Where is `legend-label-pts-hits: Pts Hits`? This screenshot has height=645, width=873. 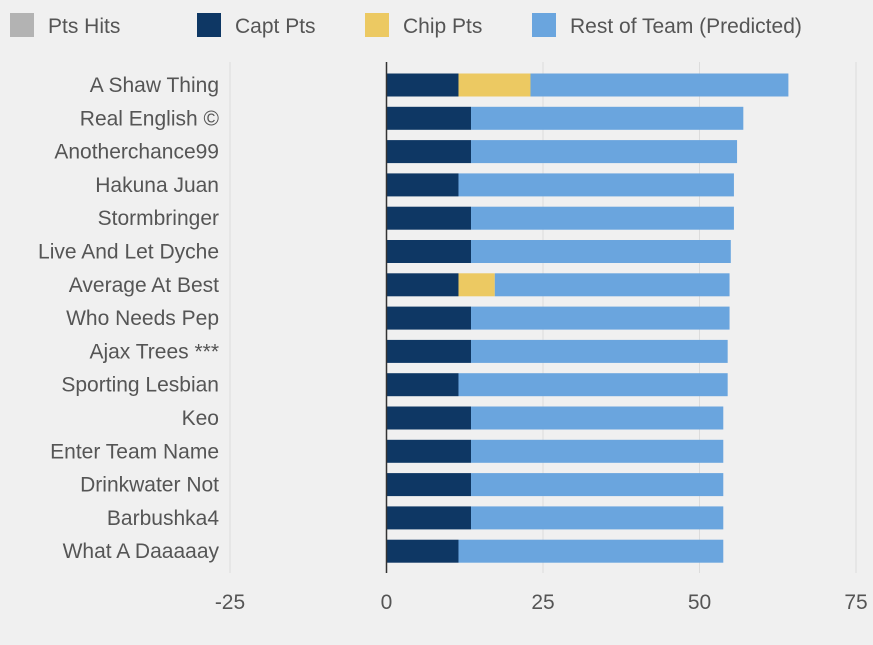
legend-label-pts-hits: Pts Hits is located at coordinates (84, 26).